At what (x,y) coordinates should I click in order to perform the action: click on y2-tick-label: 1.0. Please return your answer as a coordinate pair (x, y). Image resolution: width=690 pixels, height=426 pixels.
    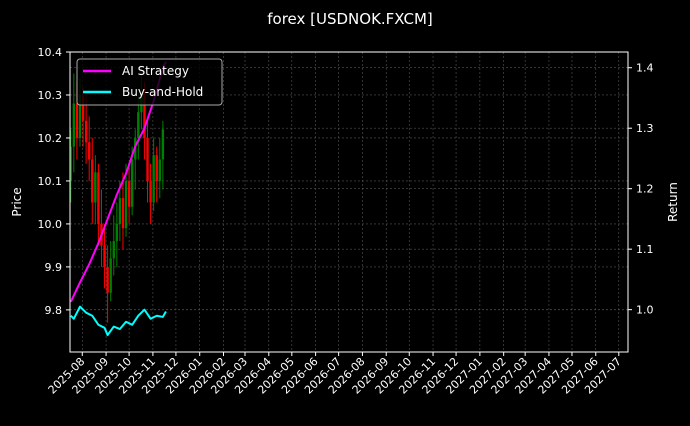
    Looking at the image, I should click on (645, 310).